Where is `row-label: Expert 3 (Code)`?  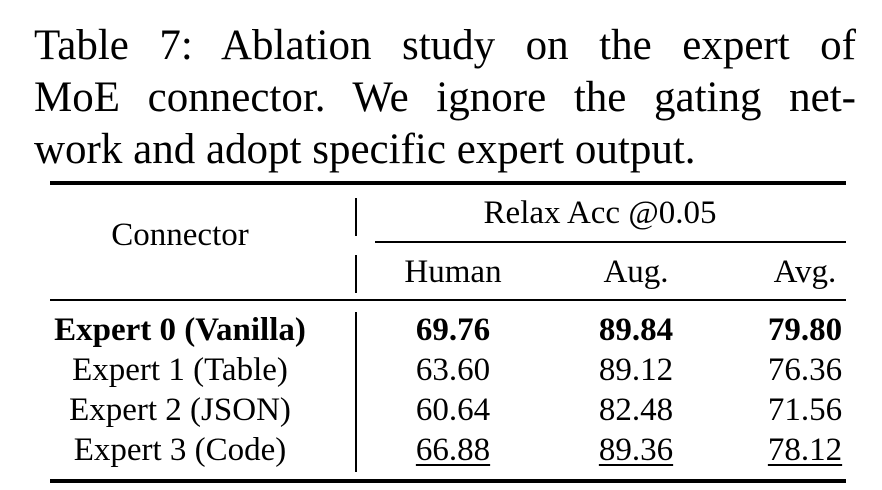 row-label: Expert 3 (Code) is located at coordinates (180, 450).